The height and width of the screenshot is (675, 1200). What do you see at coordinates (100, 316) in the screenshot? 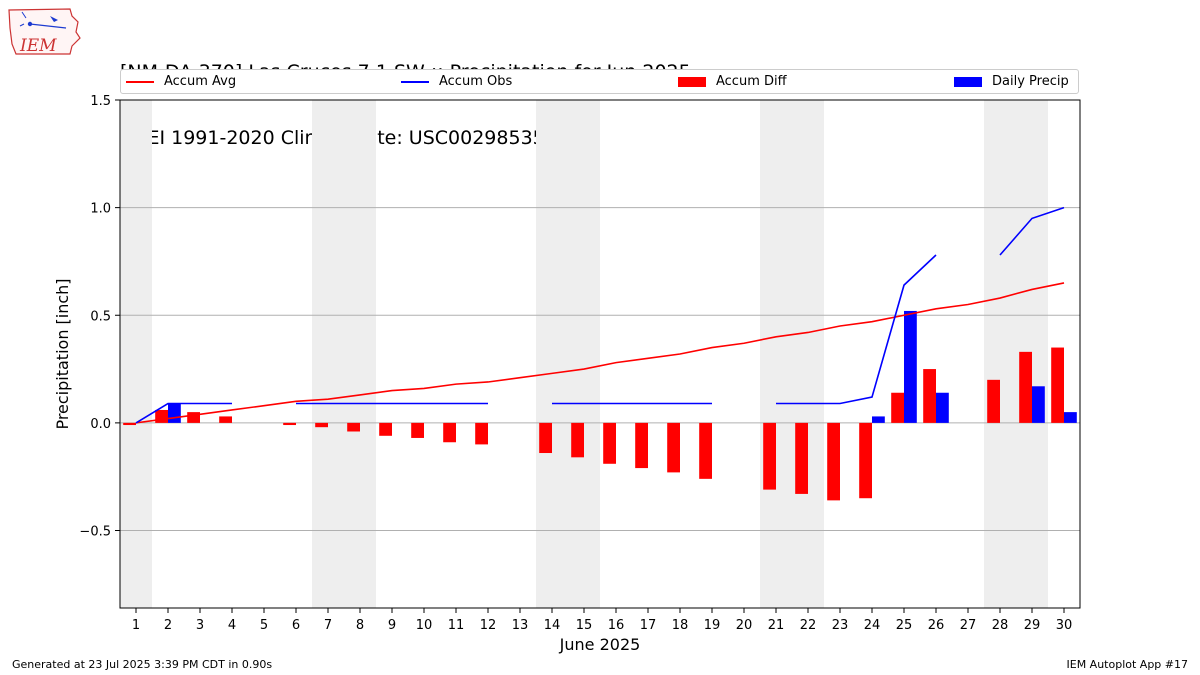
I see `y-tick-label: 0.5` at bounding box center [100, 316].